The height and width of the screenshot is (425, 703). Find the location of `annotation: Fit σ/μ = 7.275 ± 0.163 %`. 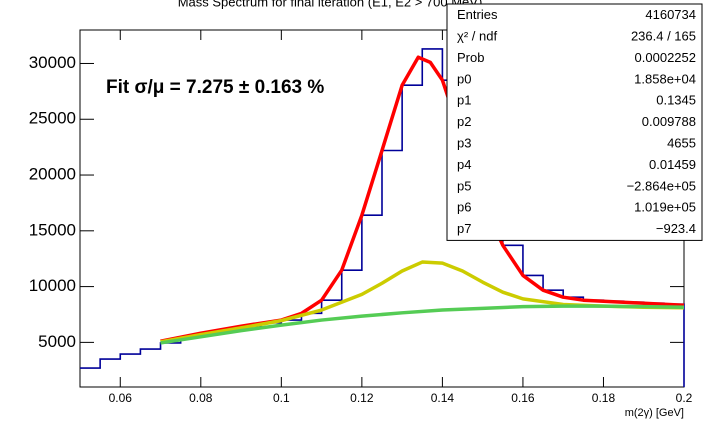

annotation: Fit σ/μ = 7.275 ± 0.163 % is located at coordinates (215, 87).